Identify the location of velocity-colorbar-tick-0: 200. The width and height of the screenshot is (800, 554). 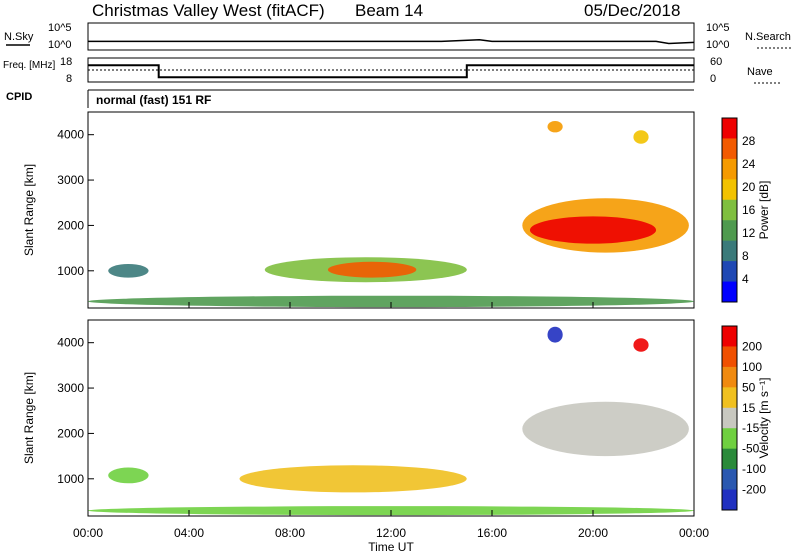
(752, 346).